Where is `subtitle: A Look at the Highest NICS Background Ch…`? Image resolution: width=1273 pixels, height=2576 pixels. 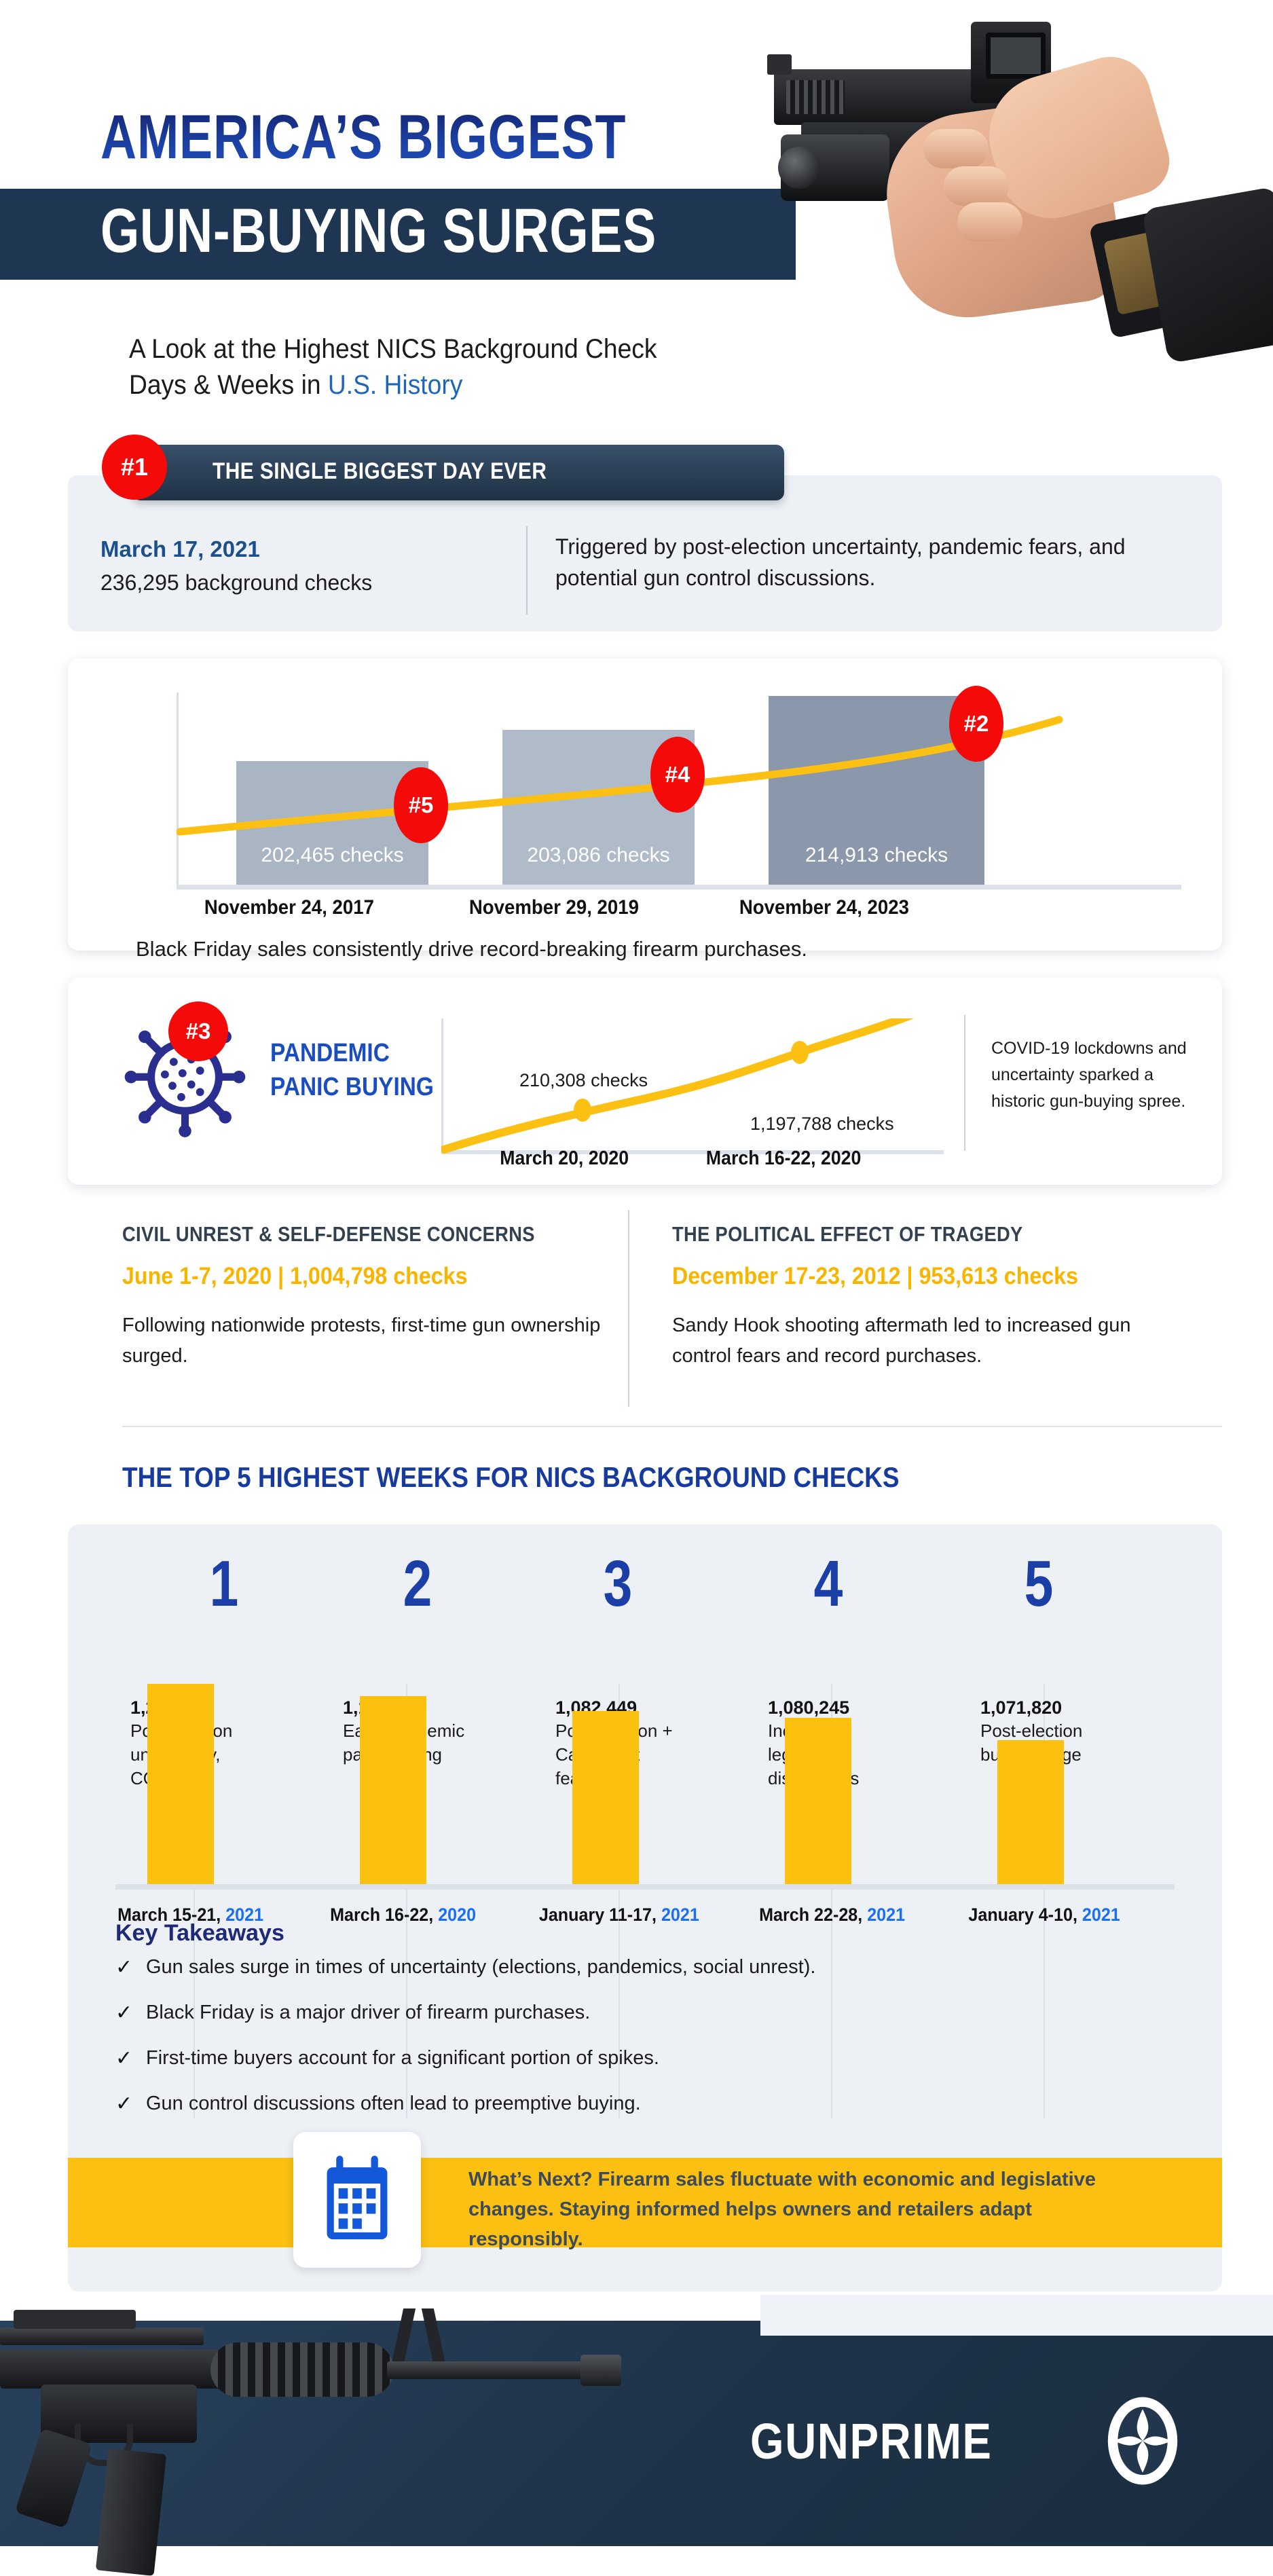 subtitle: A Look at the Highest NICS Background Ch… is located at coordinates (476, 367).